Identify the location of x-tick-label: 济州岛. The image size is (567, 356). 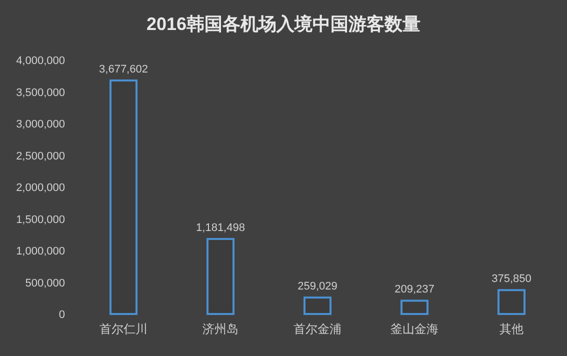
(220, 329).